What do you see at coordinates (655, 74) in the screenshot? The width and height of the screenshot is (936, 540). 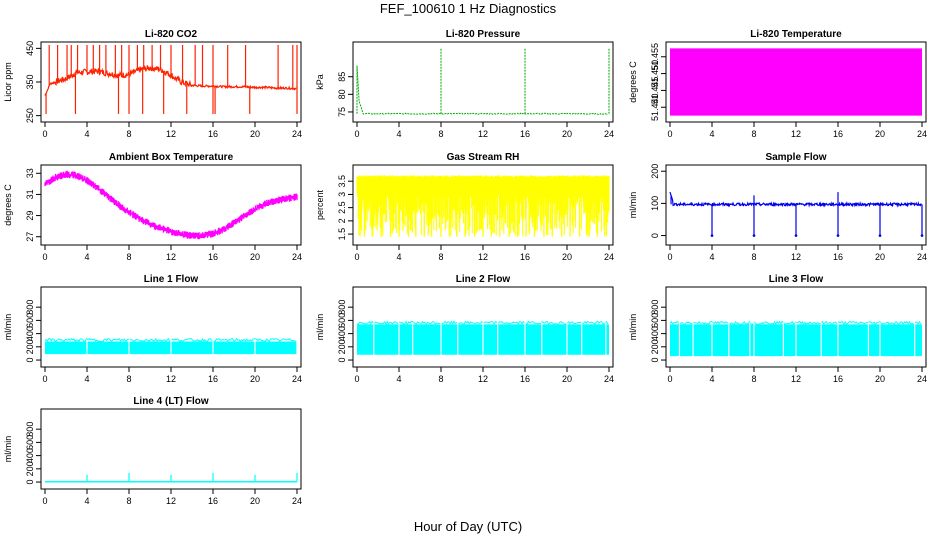 I see `y-tick-label: 51.450` at bounding box center [655, 74].